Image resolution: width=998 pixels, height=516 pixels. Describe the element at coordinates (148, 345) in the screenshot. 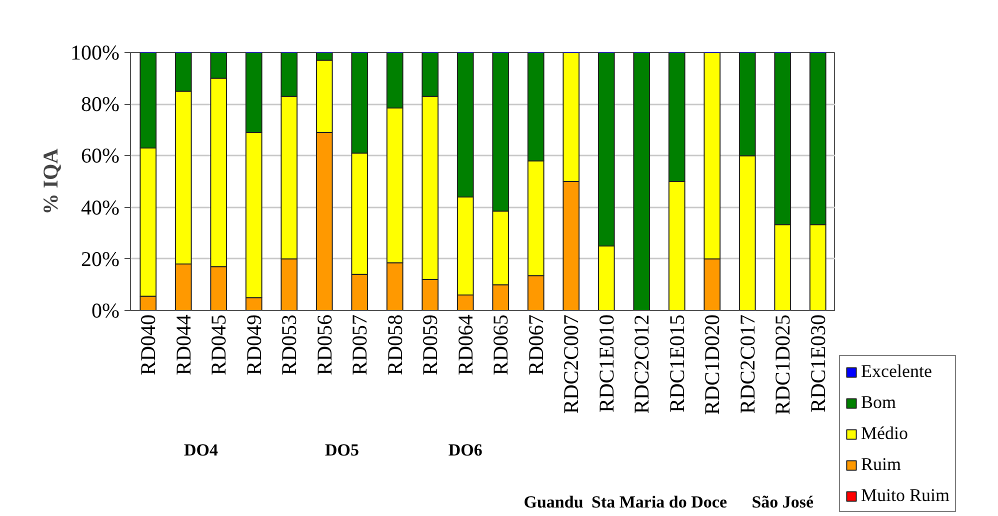

I see `x-tick-label: RD040` at that location.